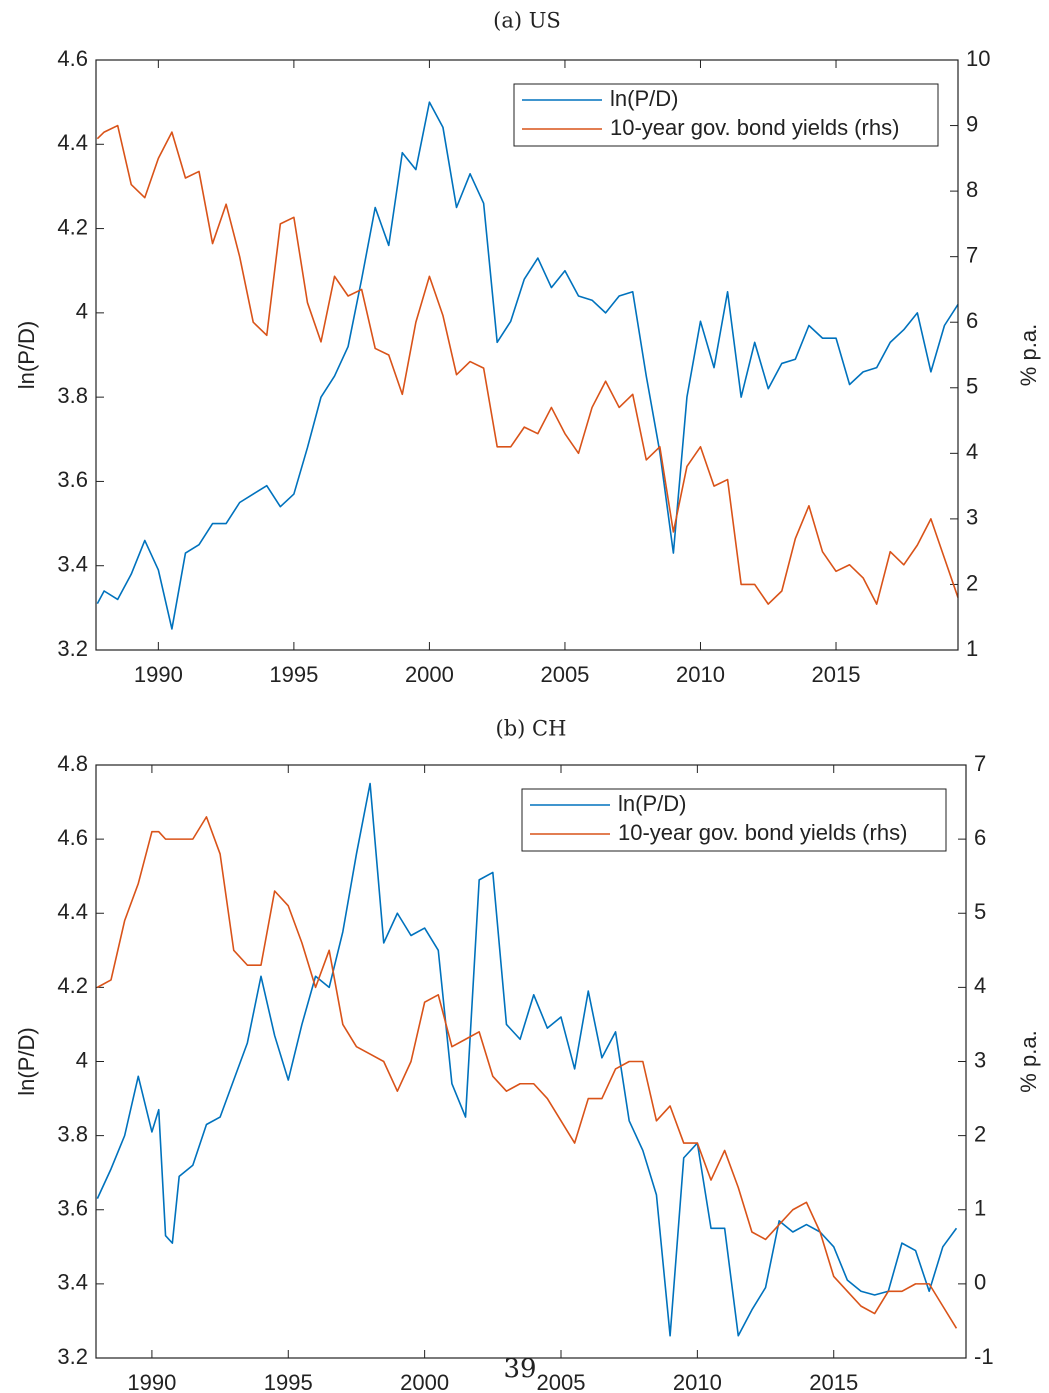  Describe the element at coordinates (972, 123) in the screenshot. I see `y2-tick-label: 9` at that location.